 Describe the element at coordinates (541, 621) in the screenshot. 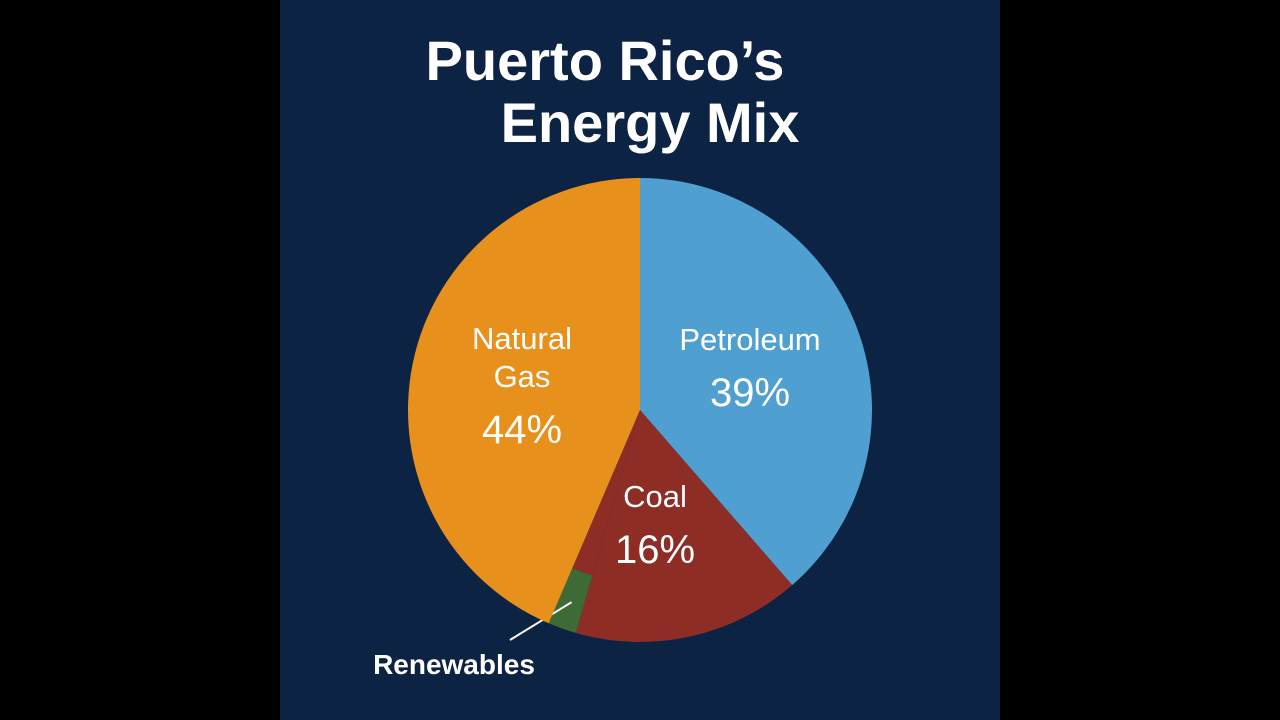

I see `callout-line-renewables` at that location.